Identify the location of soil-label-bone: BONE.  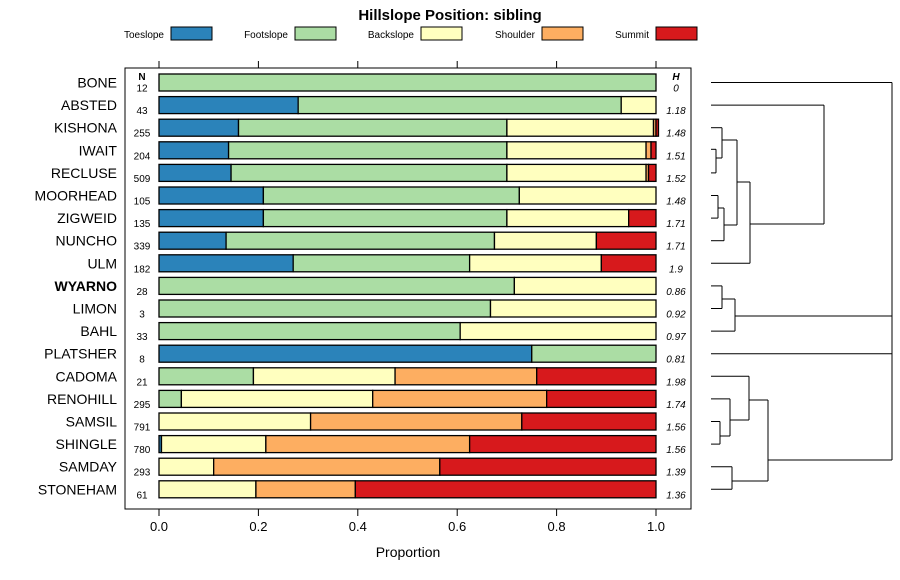
(97, 83).